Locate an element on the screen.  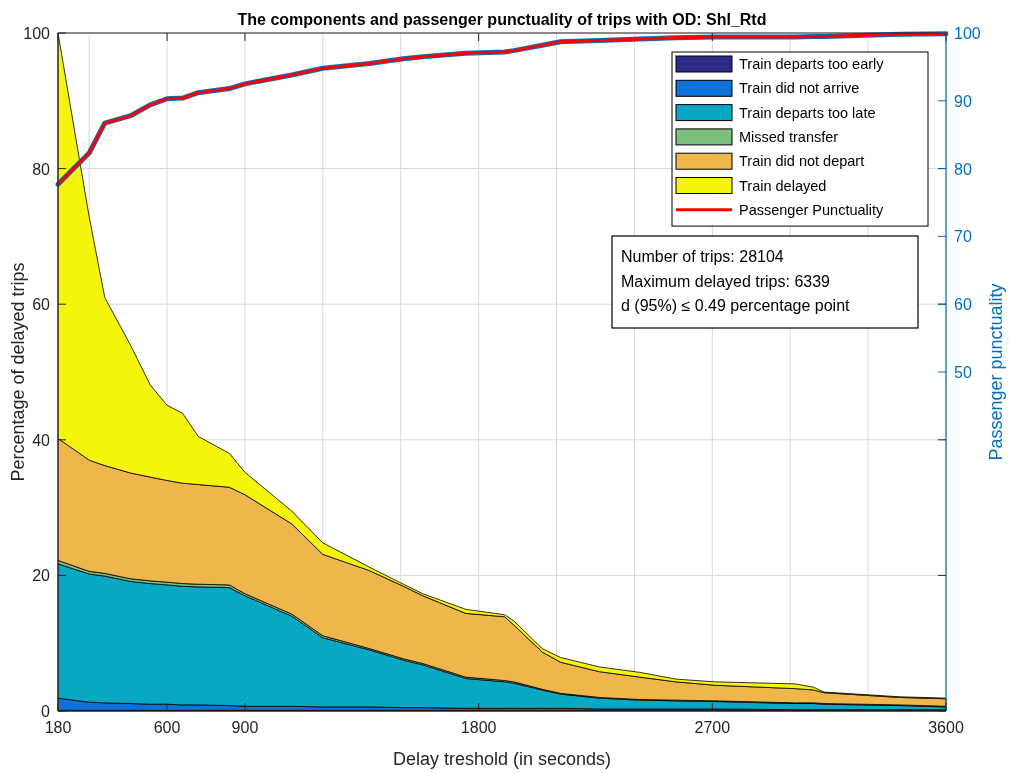
annotation: d (95%) ≤ 0.49 percentage point is located at coordinates (736, 305).